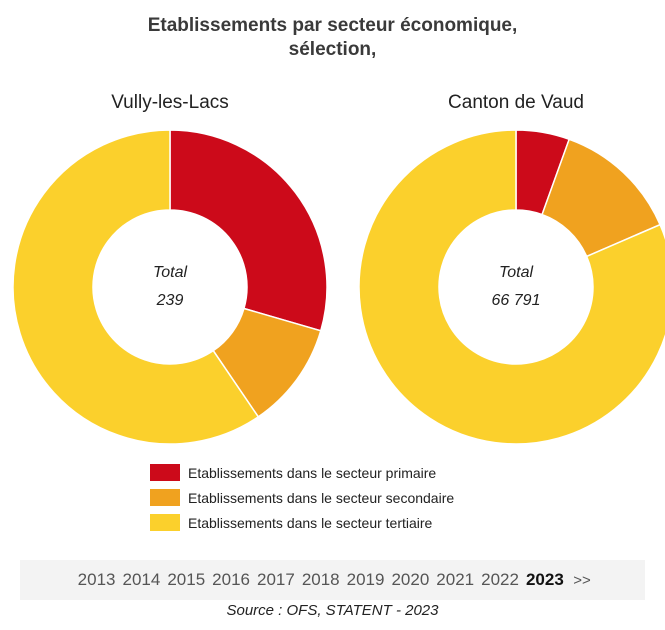 Image resolution: width=665 pixels, height=630 pixels. I want to click on donut-title-vully: Vully-les-Lacs, so click(170, 102).